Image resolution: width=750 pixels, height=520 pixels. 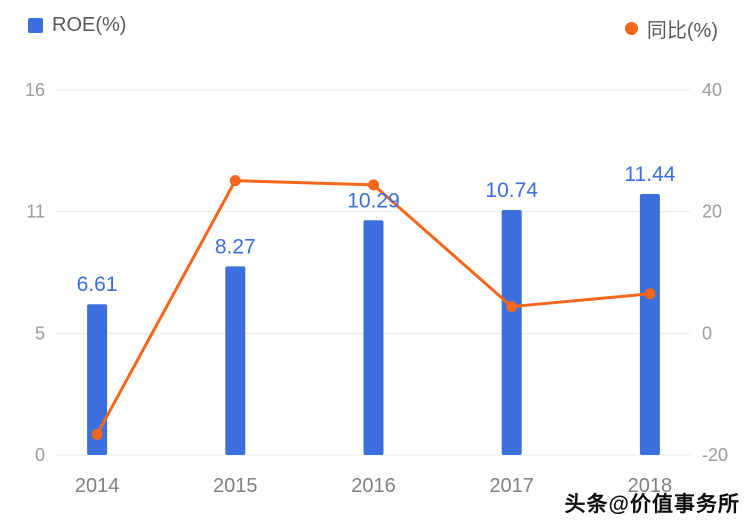 What do you see at coordinates (97, 486) in the screenshot?
I see `x-axis-label: 2014` at bounding box center [97, 486].